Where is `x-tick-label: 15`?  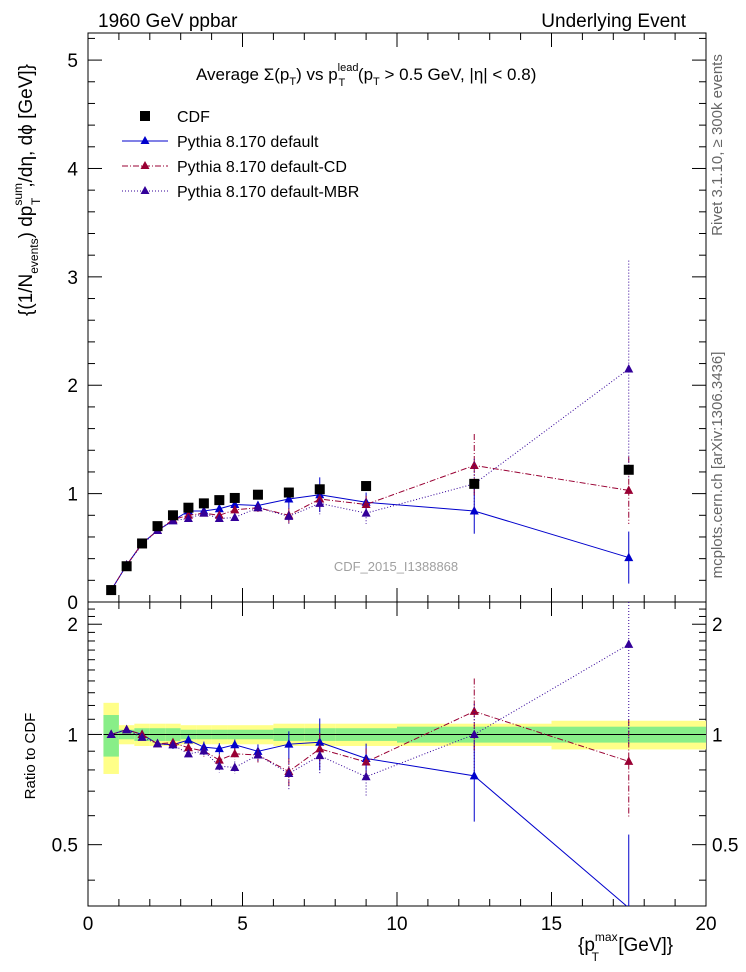
x-tick-label: 15 is located at coordinates (551, 924).